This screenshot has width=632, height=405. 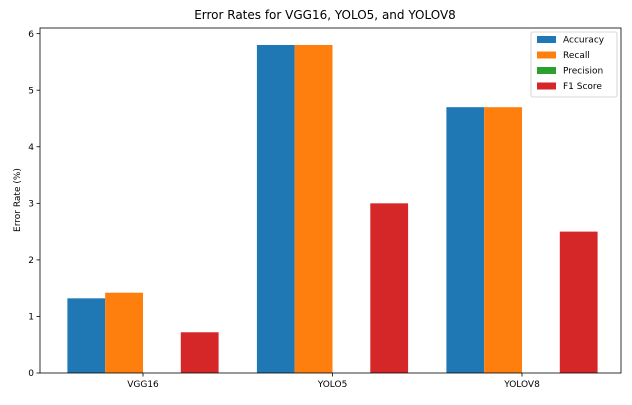 What do you see at coordinates (31, 91) in the screenshot?
I see `y-tick-label: 5` at bounding box center [31, 91].